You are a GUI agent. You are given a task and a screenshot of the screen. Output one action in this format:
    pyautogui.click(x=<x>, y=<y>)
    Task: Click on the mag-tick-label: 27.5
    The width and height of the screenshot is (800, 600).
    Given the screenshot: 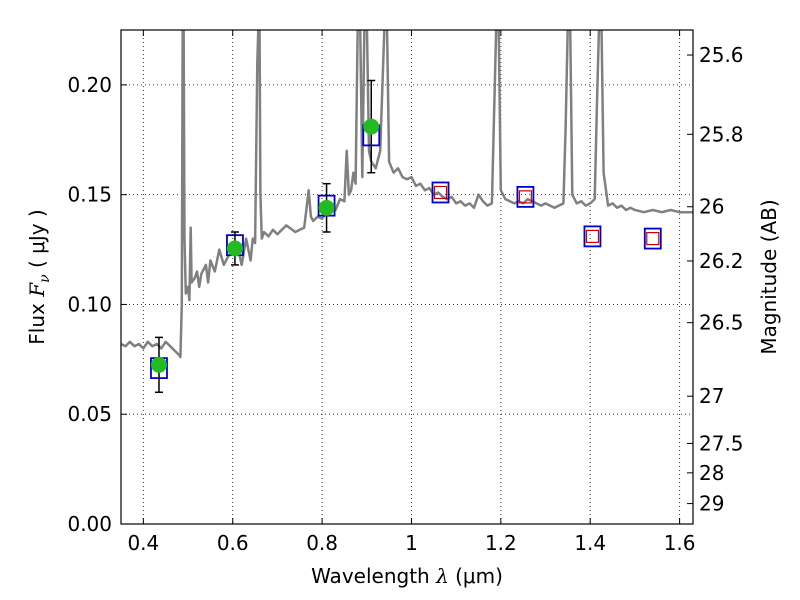 What is the action you would take?
    pyautogui.click(x=721, y=443)
    